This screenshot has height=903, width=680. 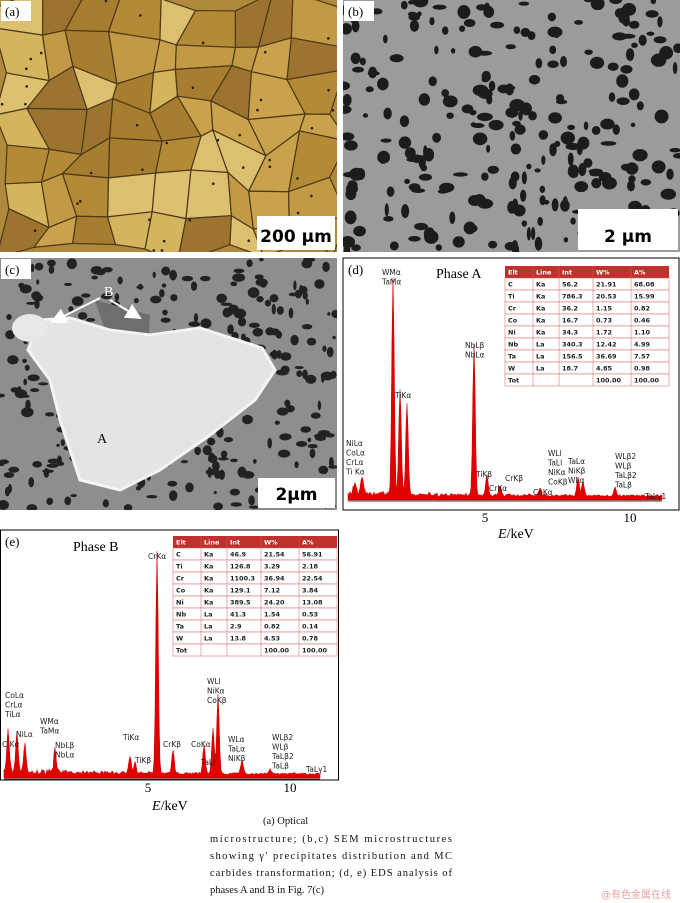 What do you see at coordinates (168, 384) in the screenshot?
I see `micrograph-c` at bounding box center [168, 384].